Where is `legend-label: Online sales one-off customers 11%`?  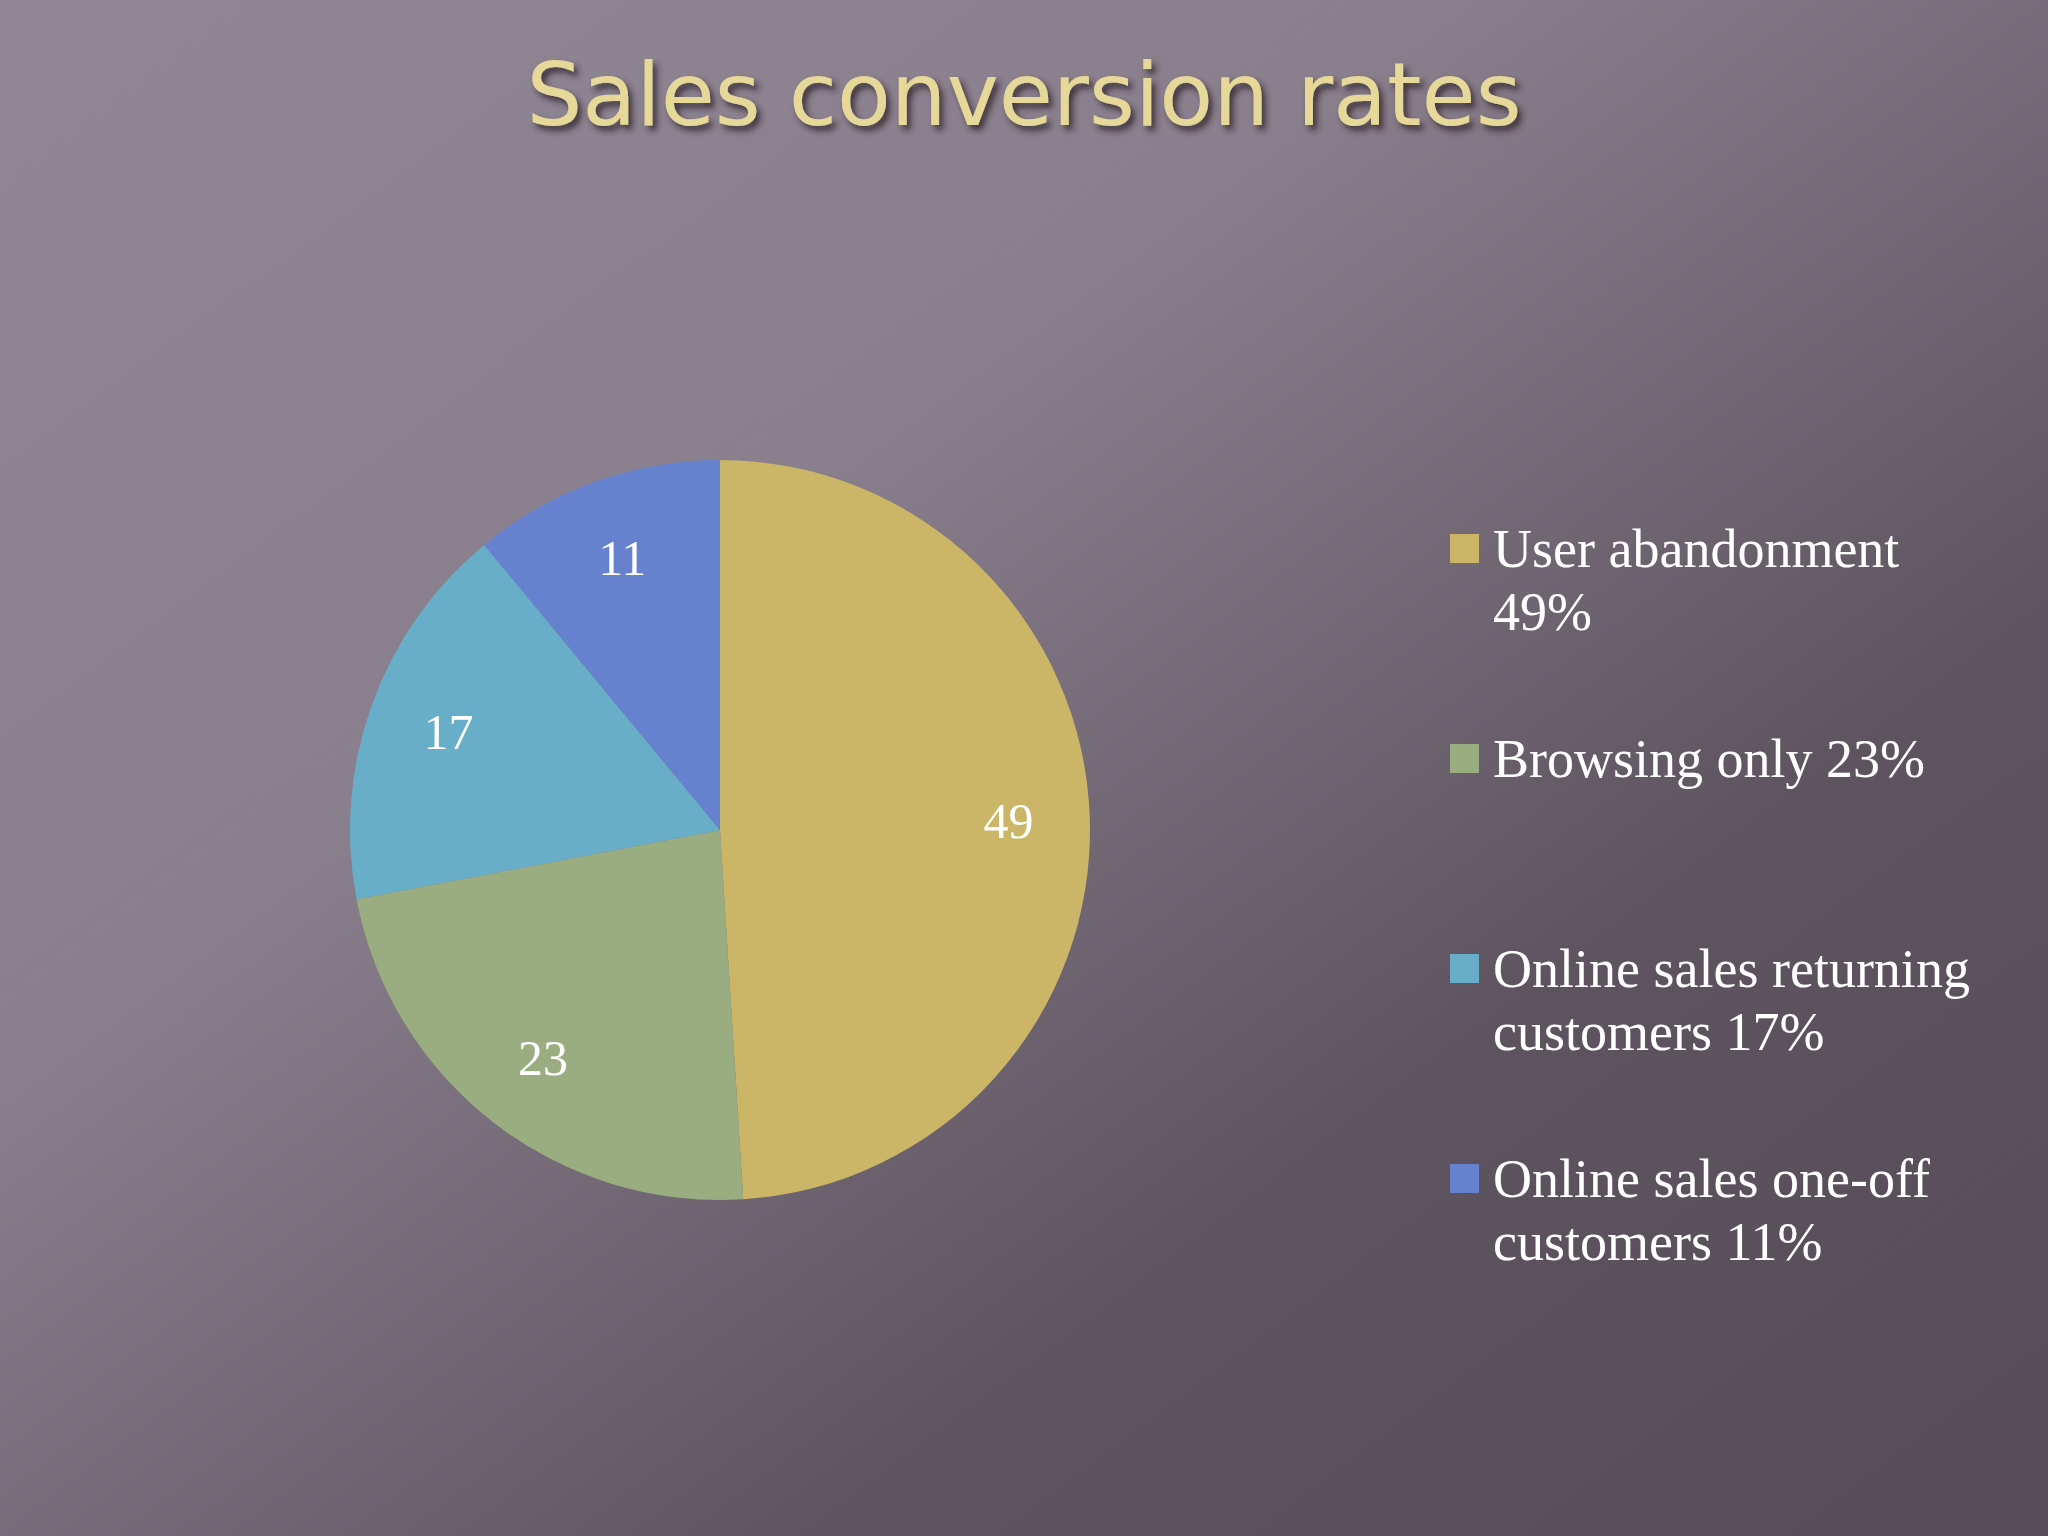
legend-label: Online sales one-off customers 11% is located at coordinates (1711, 1210).